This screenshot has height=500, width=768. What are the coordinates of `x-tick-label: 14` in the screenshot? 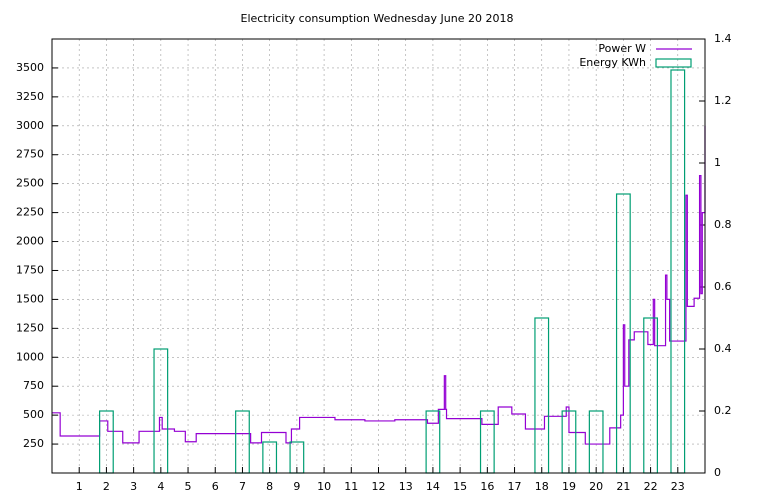 It's located at (433, 486).